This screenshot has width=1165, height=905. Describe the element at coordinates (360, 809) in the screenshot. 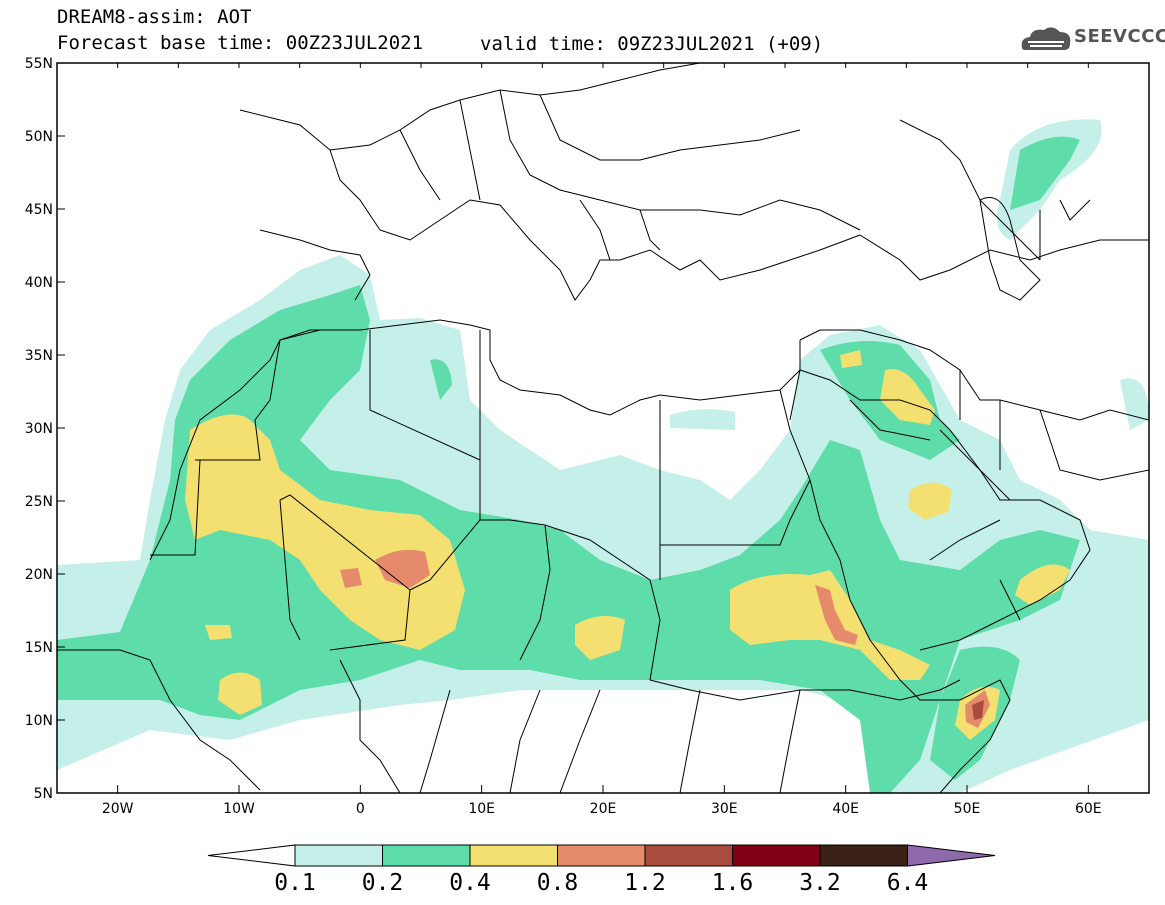

I see `lon-tick-label: 0` at that location.